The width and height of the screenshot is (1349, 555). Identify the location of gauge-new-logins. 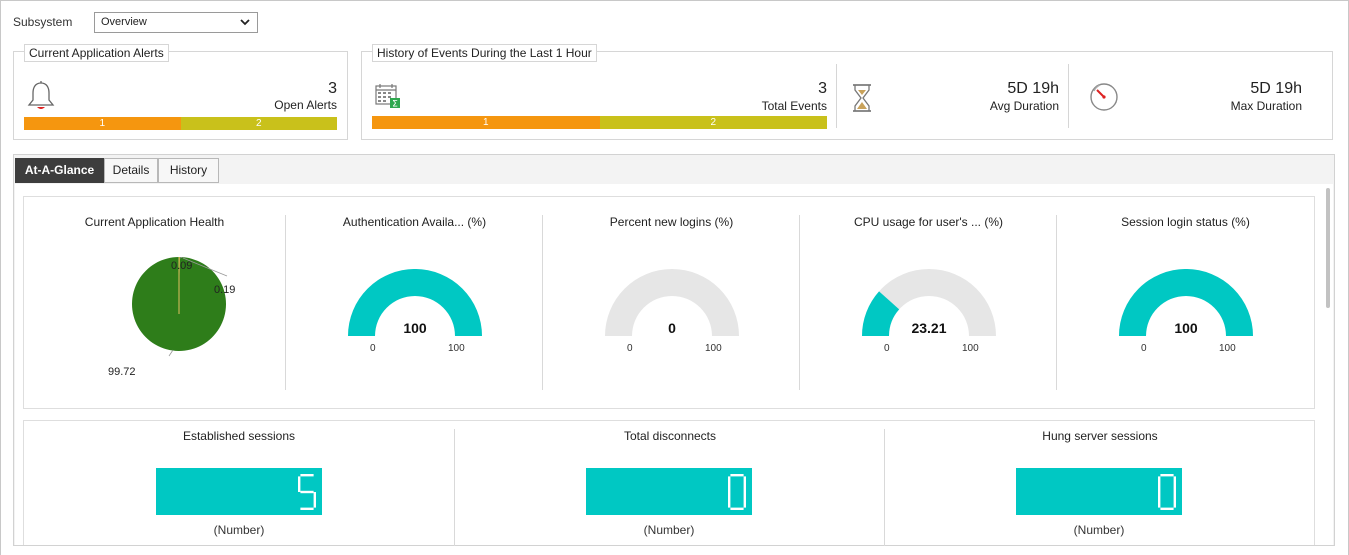
(672, 302).